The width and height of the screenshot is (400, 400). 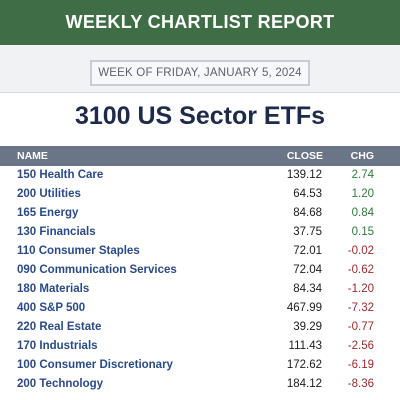 What do you see at coordinates (200, 115) in the screenshot?
I see `page-title: 3100 US Sector ETFs` at bounding box center [200, 115].